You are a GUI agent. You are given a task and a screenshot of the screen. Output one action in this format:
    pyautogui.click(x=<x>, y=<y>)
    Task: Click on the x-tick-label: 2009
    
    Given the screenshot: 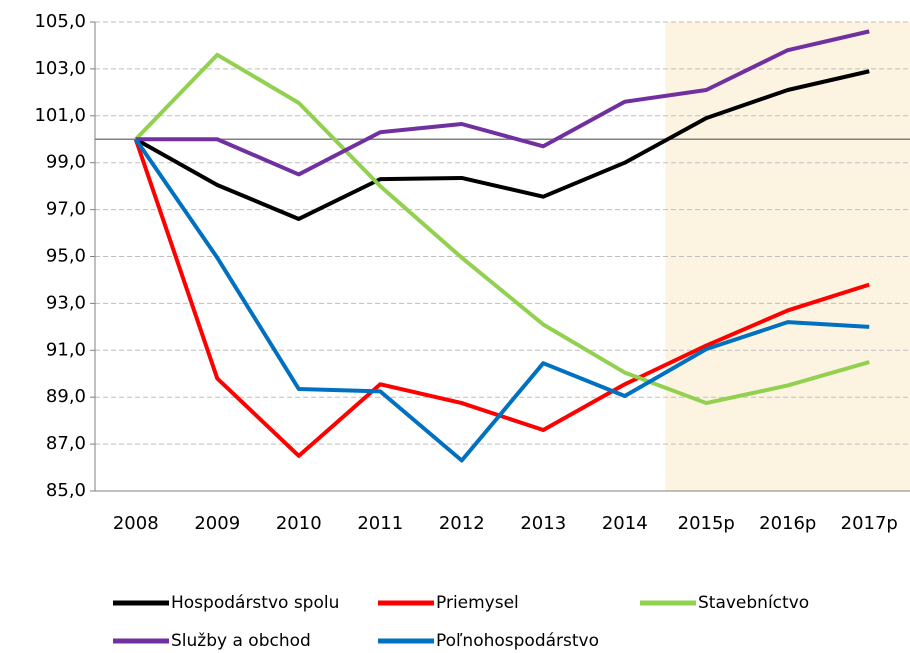 What is the action you would take?
    pyautogui.click(x=217, y=523)
    